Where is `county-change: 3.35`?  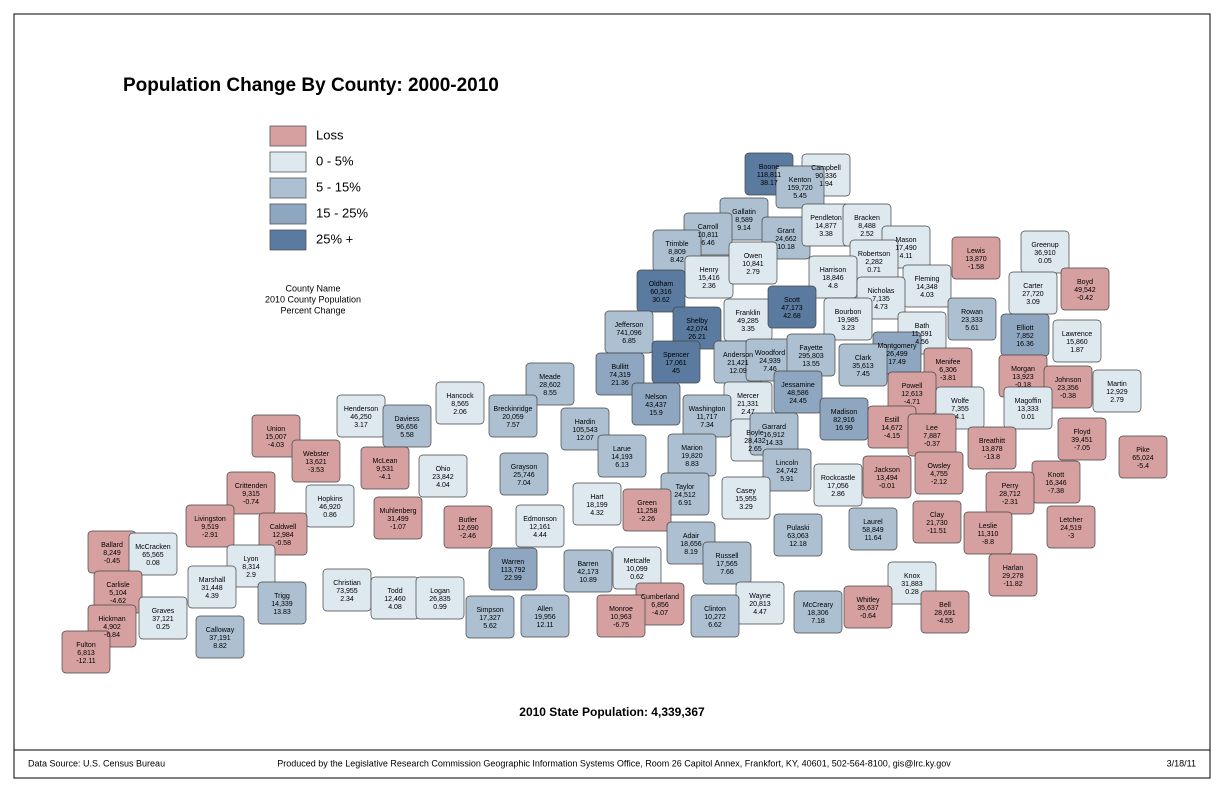
county-change: 3.35 is located at coordinates (748, 329).